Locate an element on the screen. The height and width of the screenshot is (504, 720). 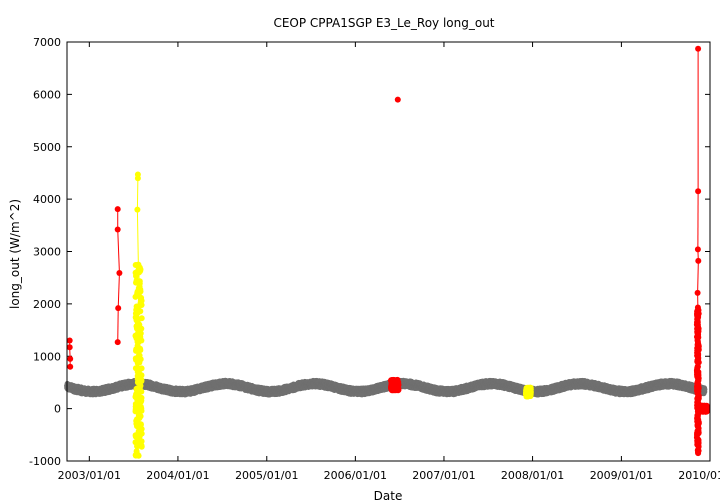
chart-title: CEOP CPPA1SGP E3_Le_Roy long_out is located at coordinates (383, 23).